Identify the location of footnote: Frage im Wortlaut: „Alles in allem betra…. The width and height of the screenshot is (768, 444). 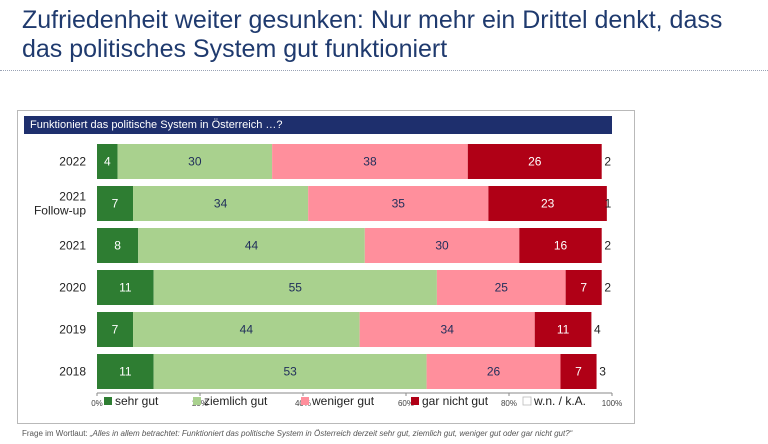
(392, 434).